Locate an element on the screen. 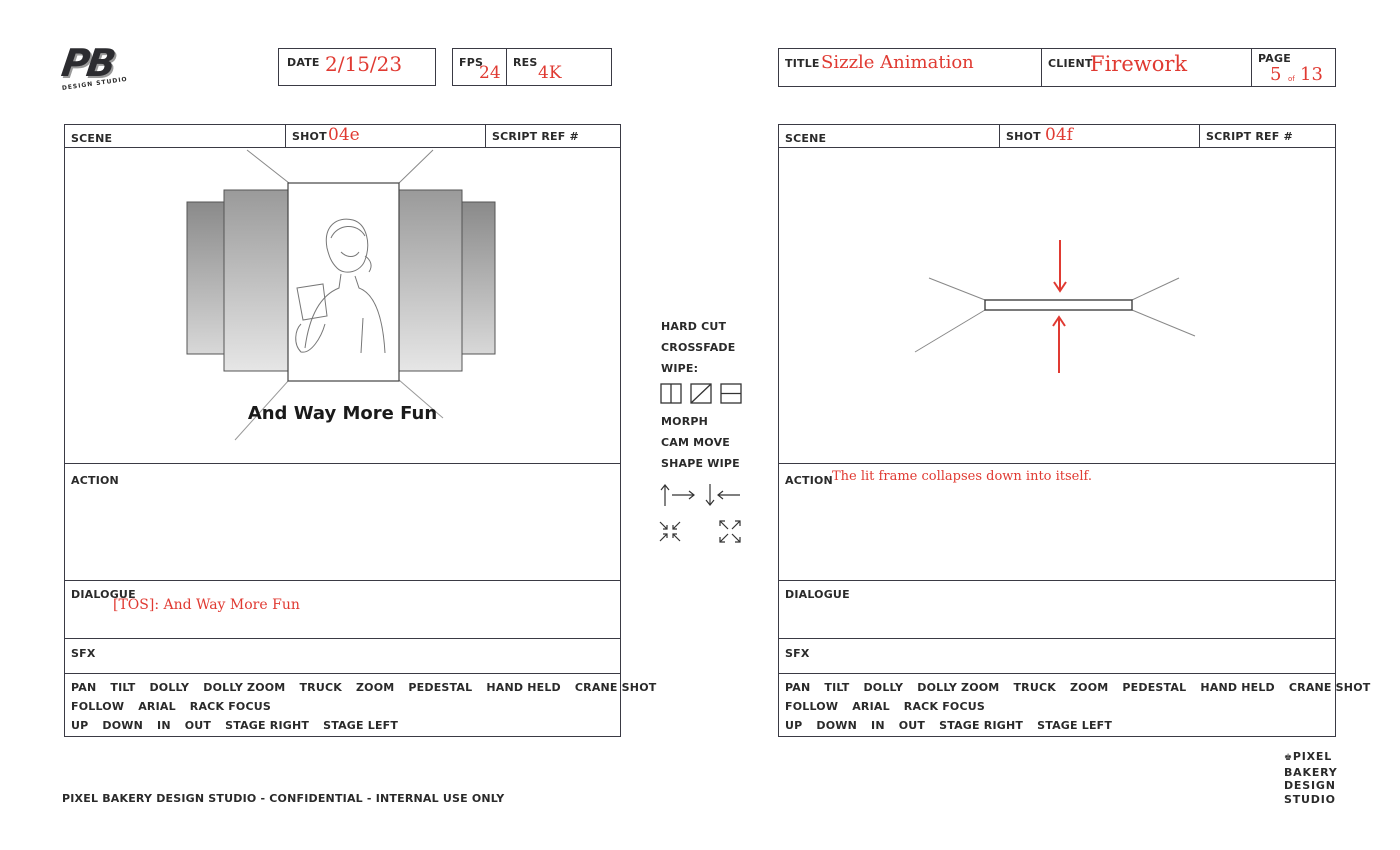  camera-row-3: UP DOWN IN OUT STAGE RIGHT STAGE LEFT is located at coordinates (241, 725).